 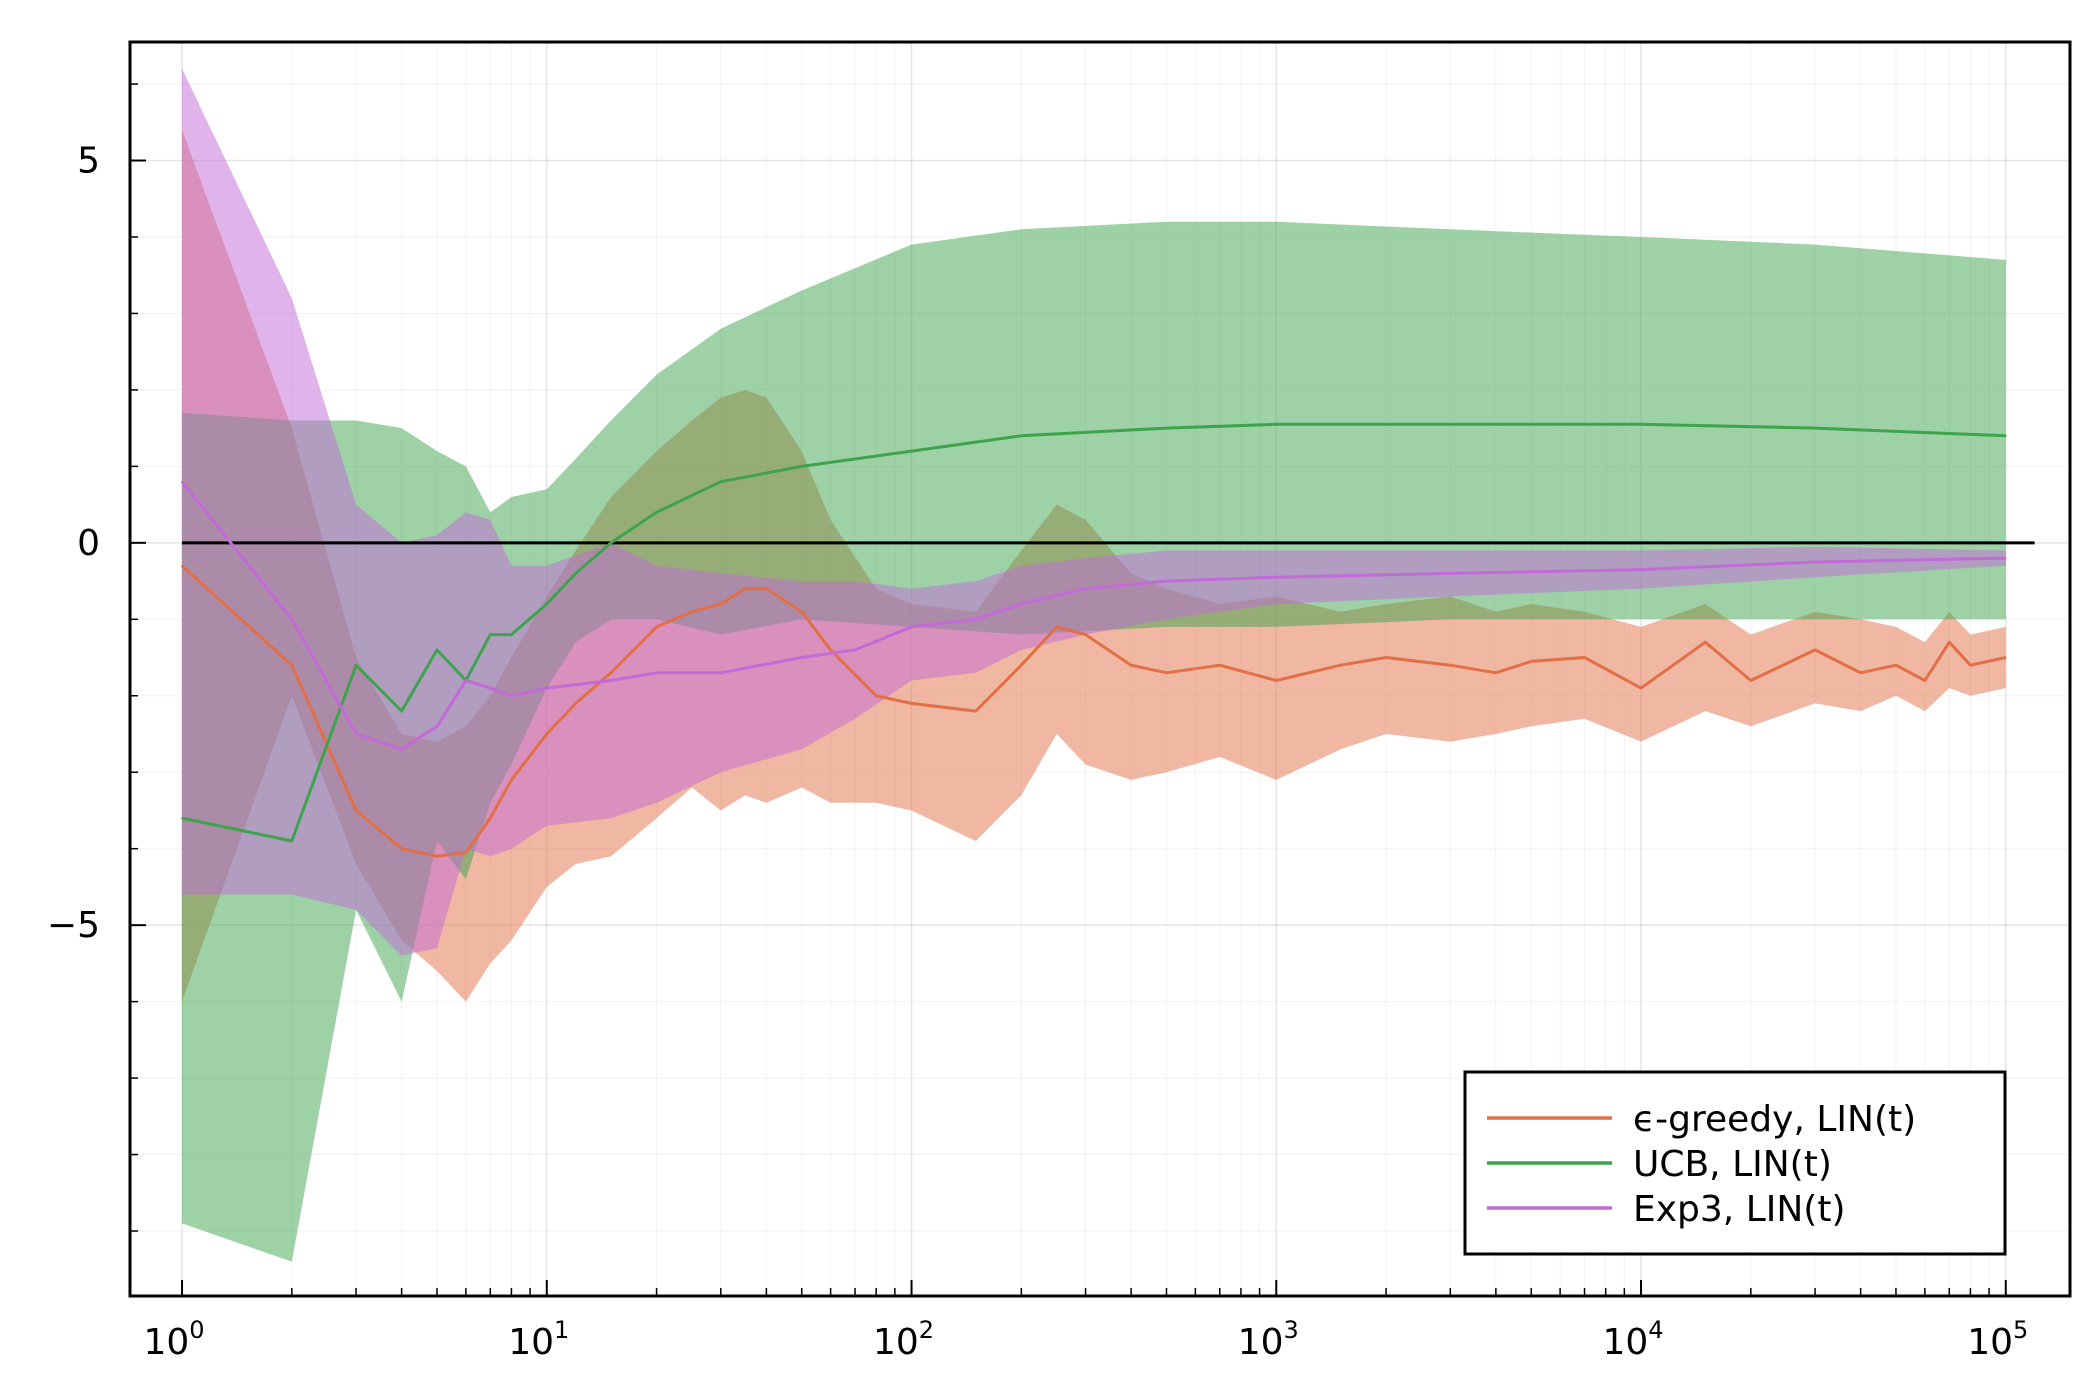 I want to click on x-tick-label: 10³, so click(x=1268, y=1339).